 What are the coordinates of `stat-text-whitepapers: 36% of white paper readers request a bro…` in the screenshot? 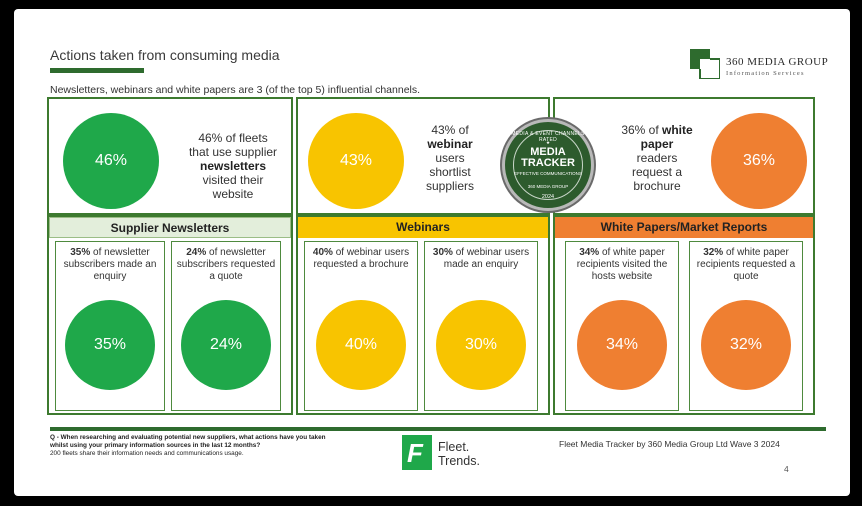 It's located at (657, 158).